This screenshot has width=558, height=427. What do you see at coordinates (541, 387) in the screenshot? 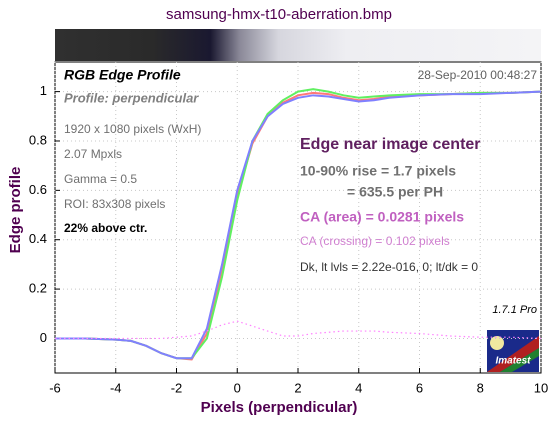
I see `x-tick-label: 10` at bounding box center [541, 387].